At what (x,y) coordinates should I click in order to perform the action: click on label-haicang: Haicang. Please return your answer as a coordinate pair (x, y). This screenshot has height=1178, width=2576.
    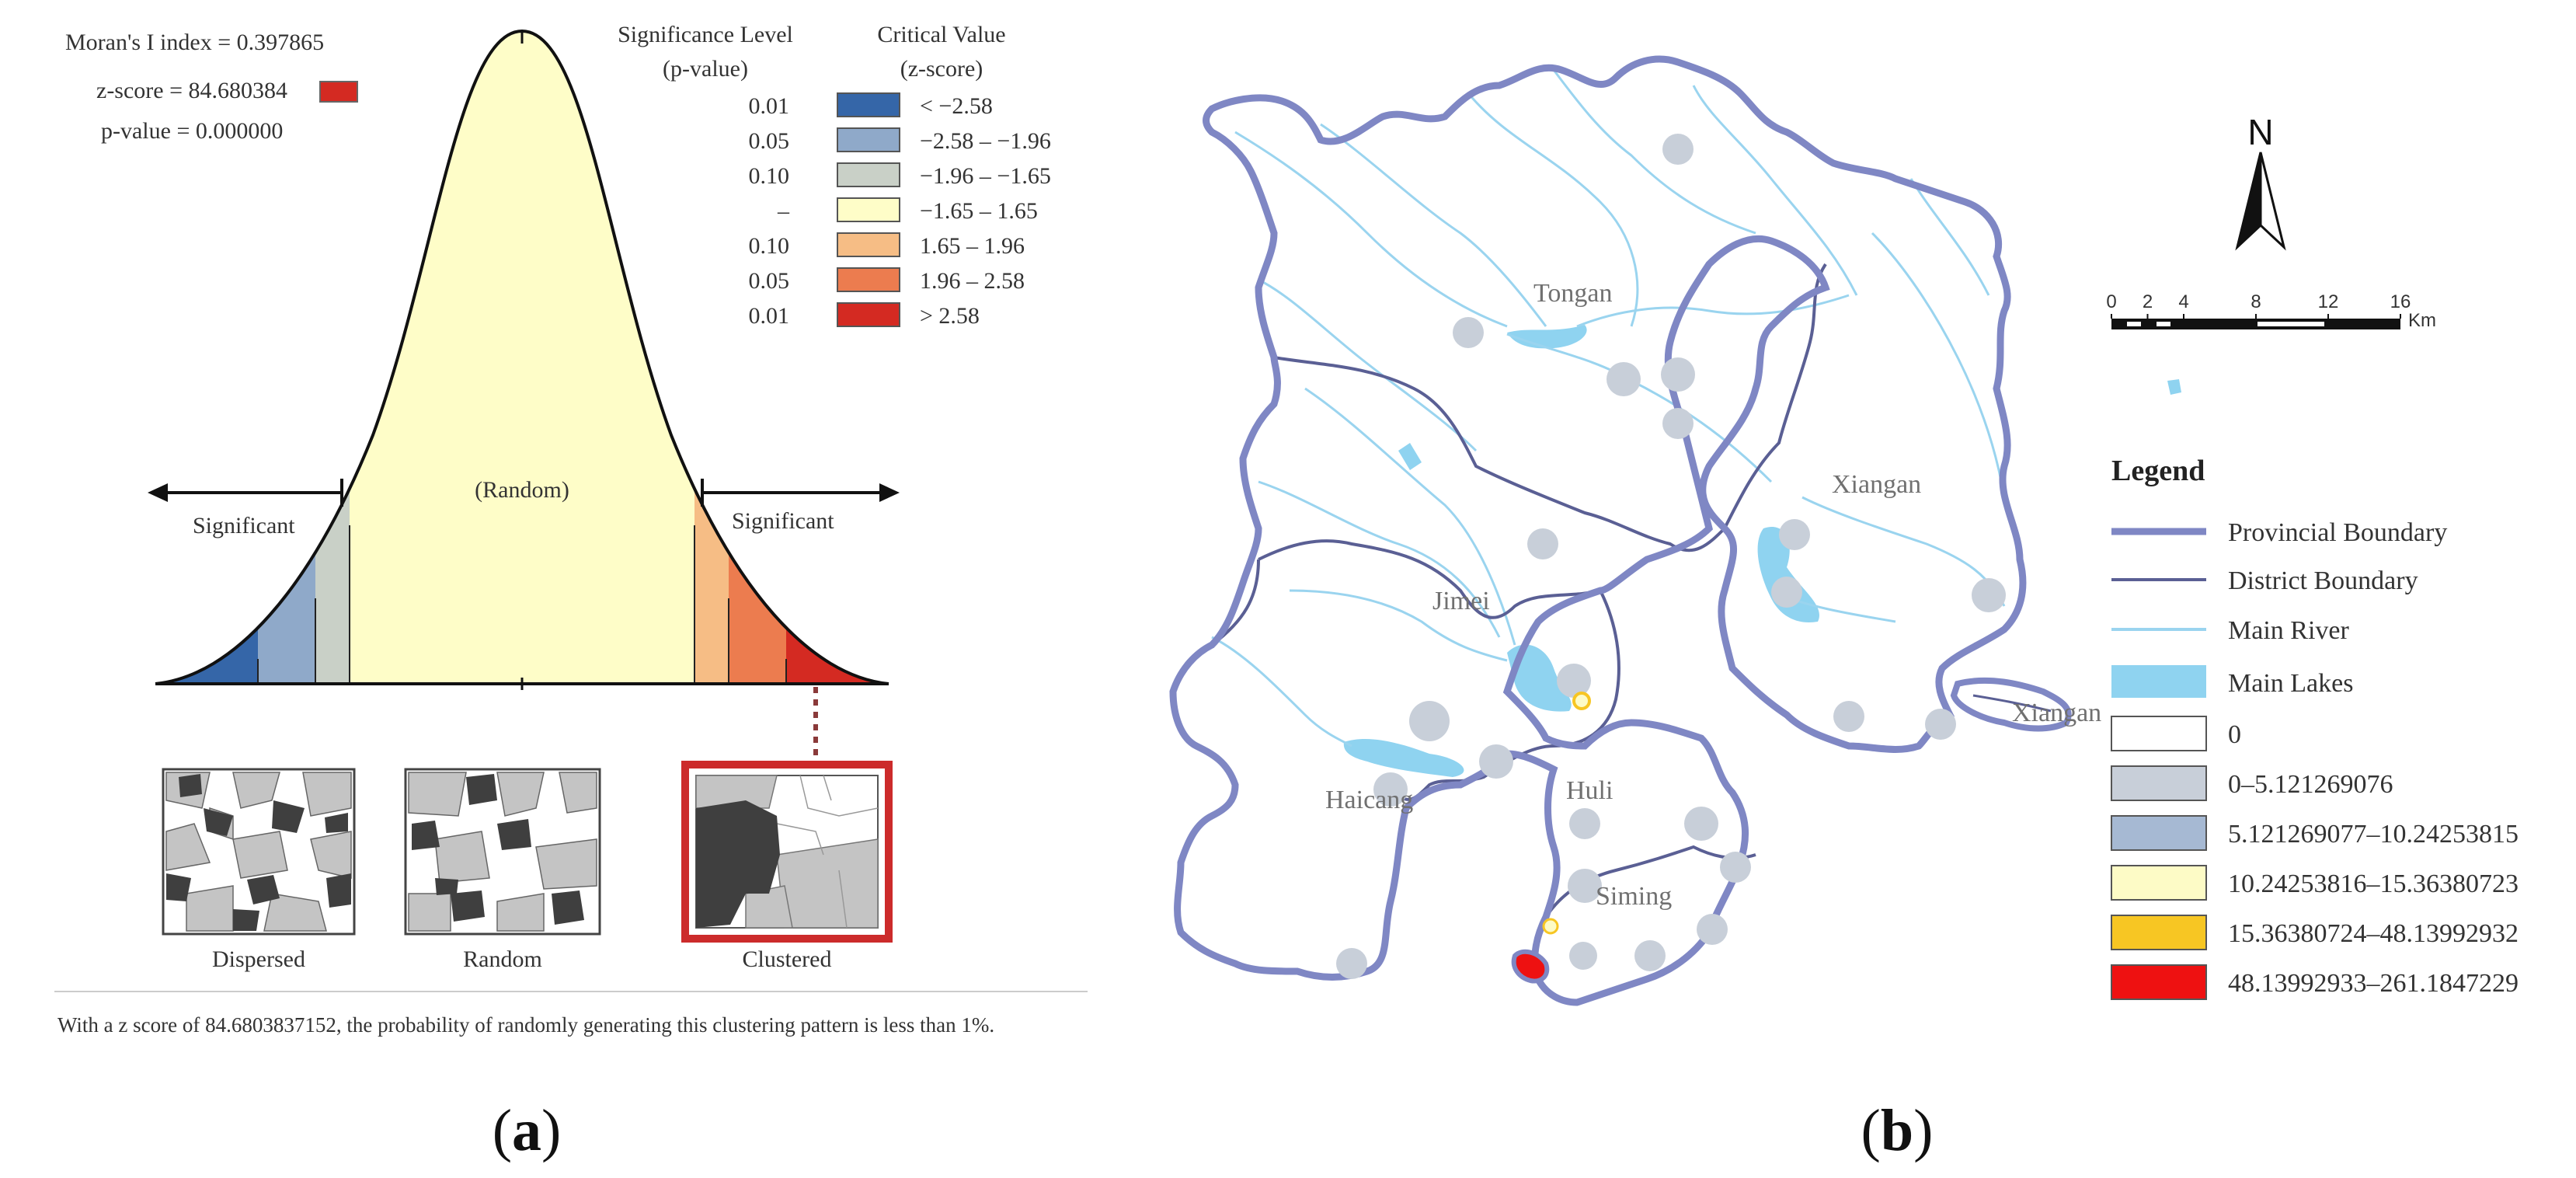
    Looking at the image, I should click on (1369, 800).